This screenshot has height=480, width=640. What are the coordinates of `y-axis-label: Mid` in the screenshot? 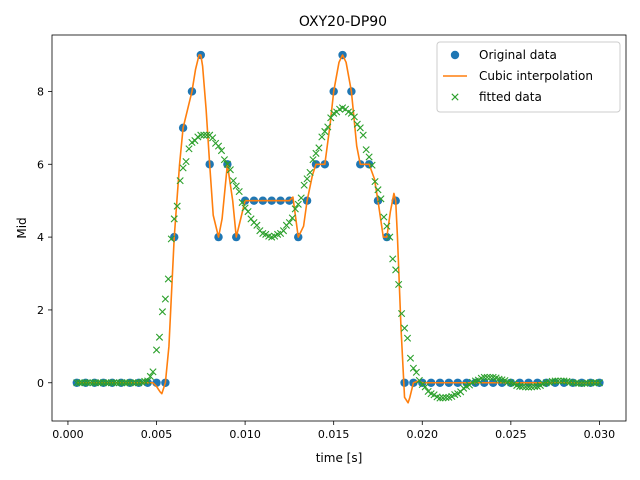 It's located at (22, 227).